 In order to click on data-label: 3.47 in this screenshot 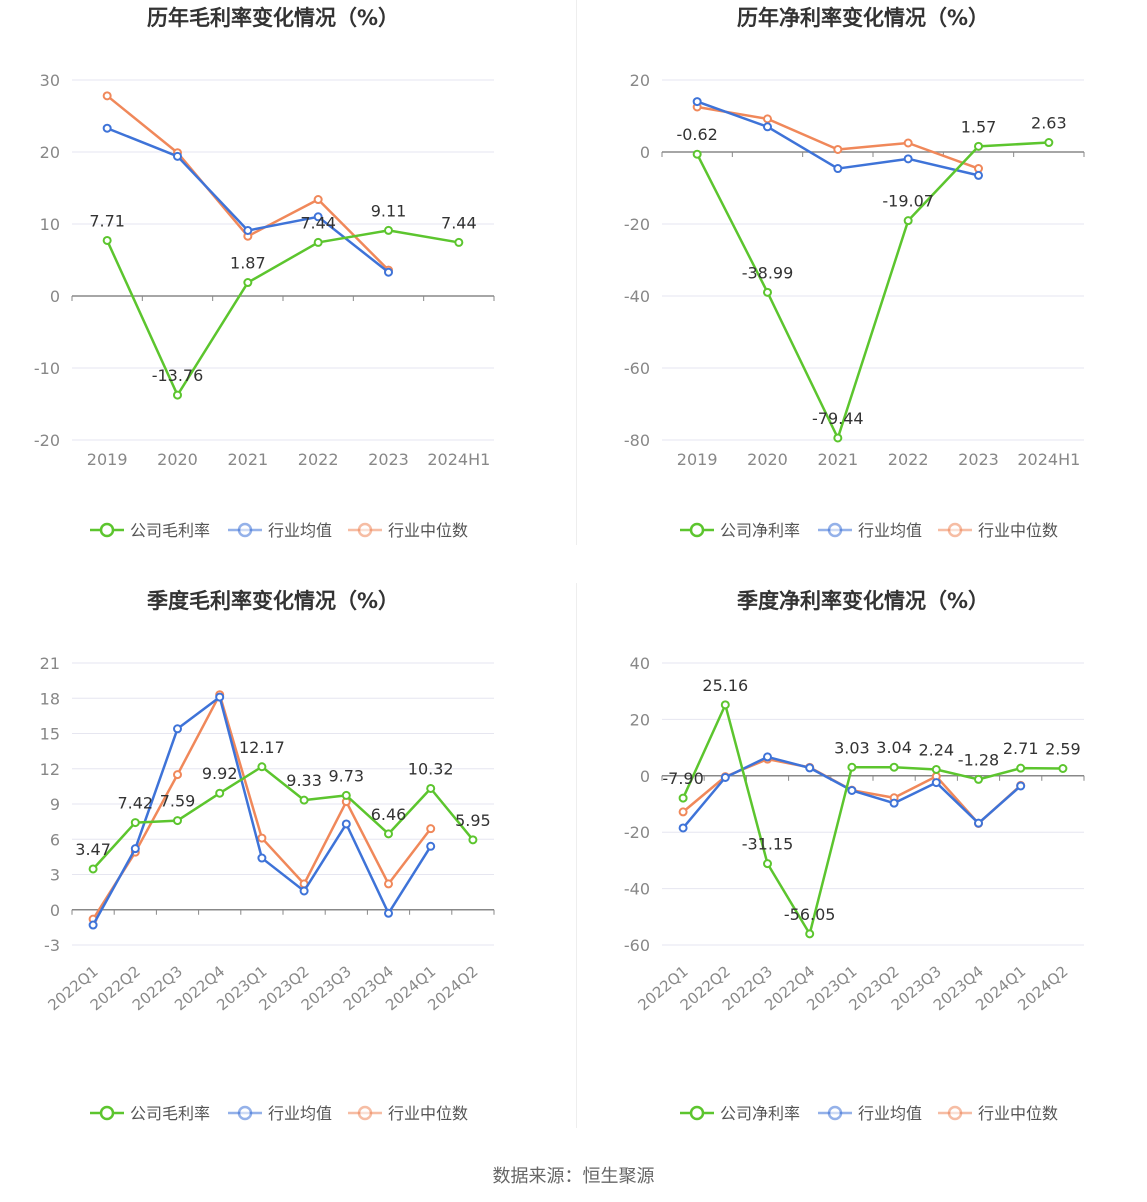, I will do `click(93, 849)`.